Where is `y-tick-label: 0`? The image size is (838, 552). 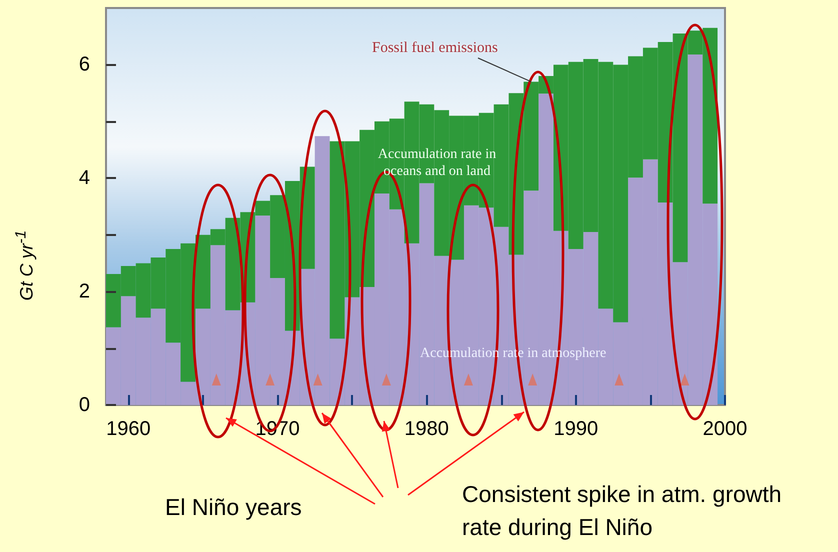 y-tick-label: 0 is located at coordinates (84, 405).